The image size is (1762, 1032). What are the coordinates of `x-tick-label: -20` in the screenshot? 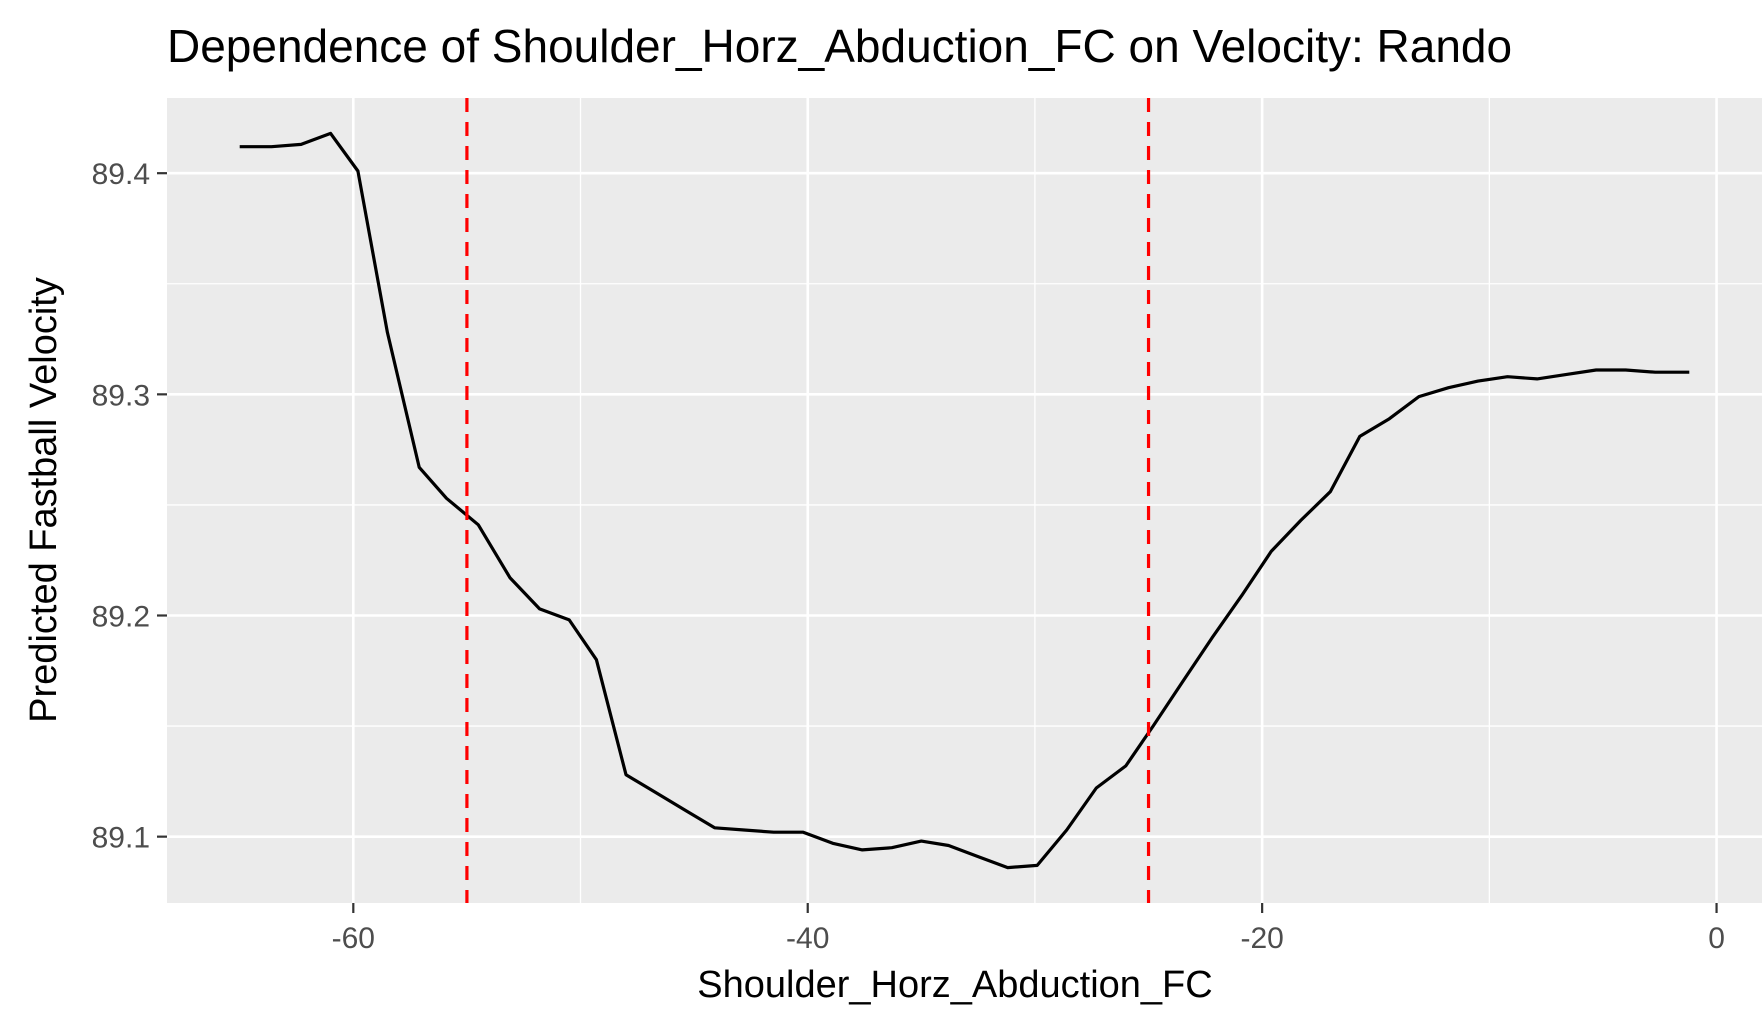 It's located at (1261, 938).